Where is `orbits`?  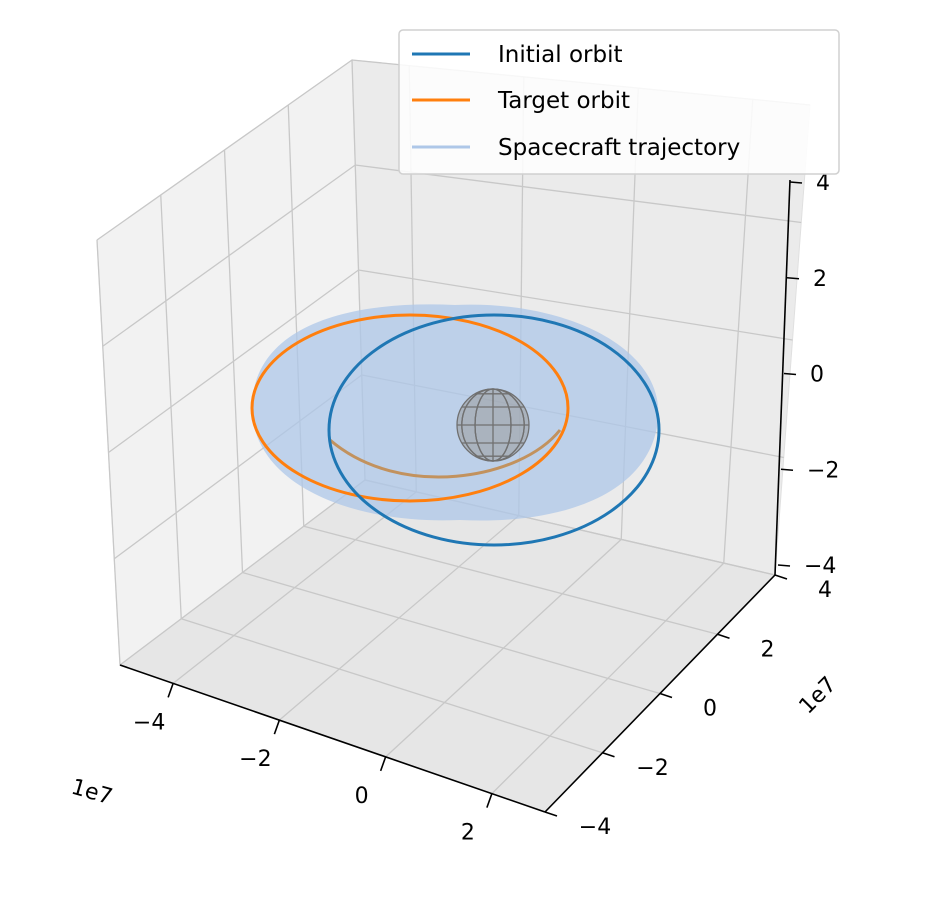
orbits is located at coordinates (455, 425).